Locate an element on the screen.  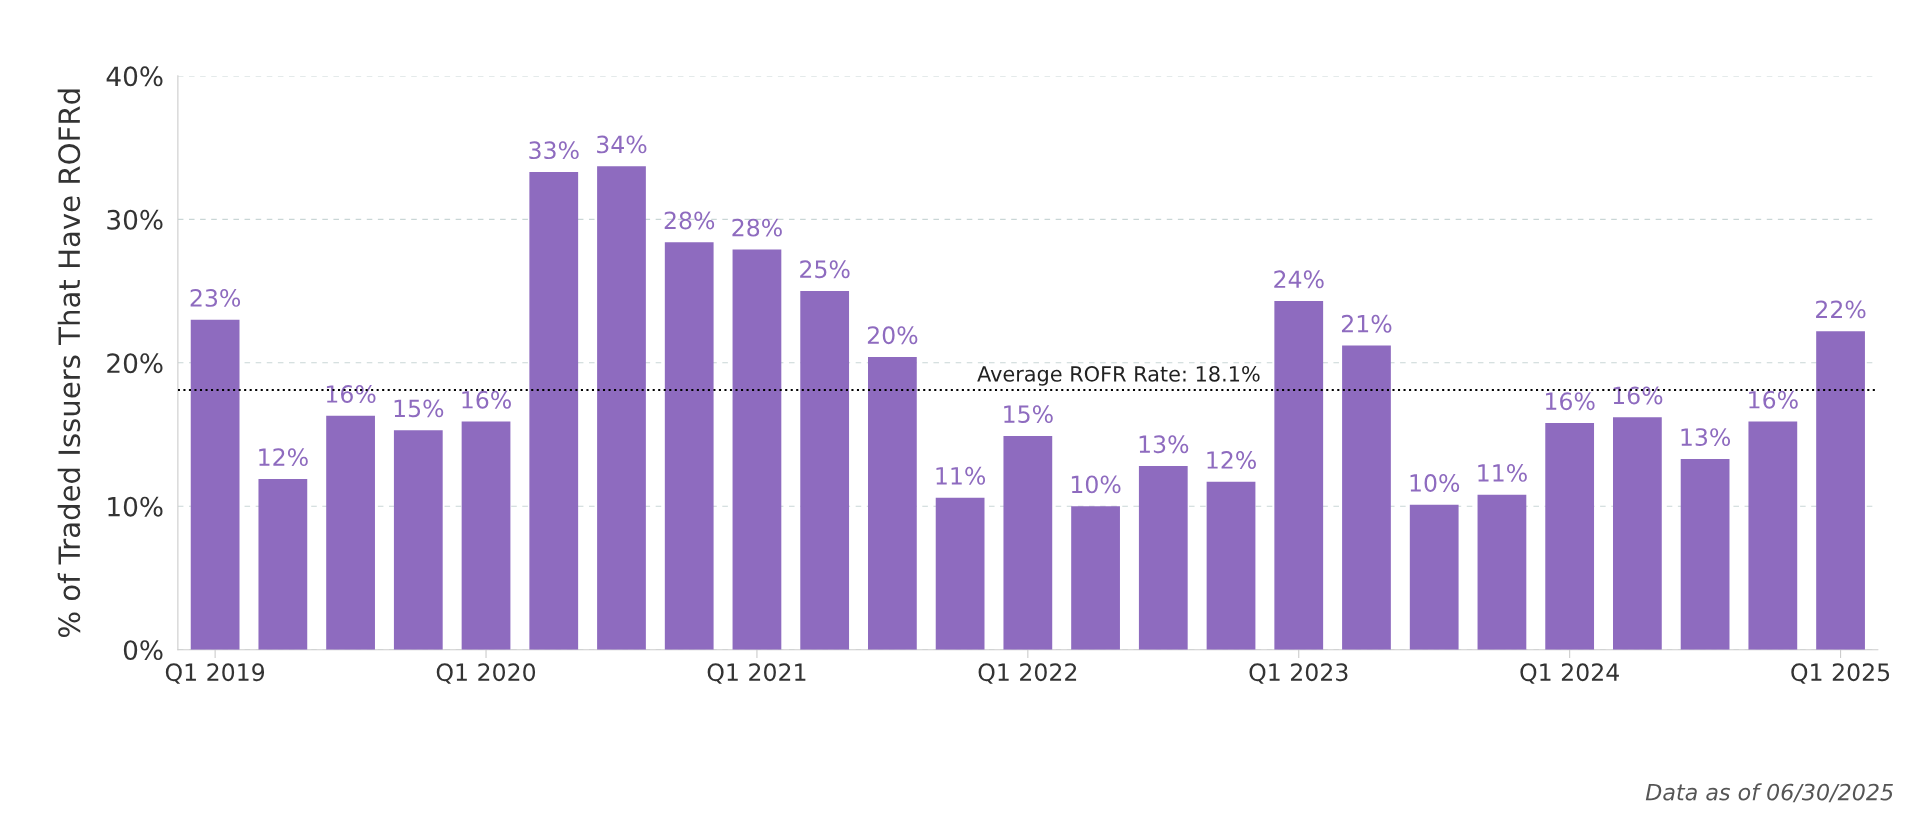
y-tick-label: 0% is located at coordinates (143, 650).